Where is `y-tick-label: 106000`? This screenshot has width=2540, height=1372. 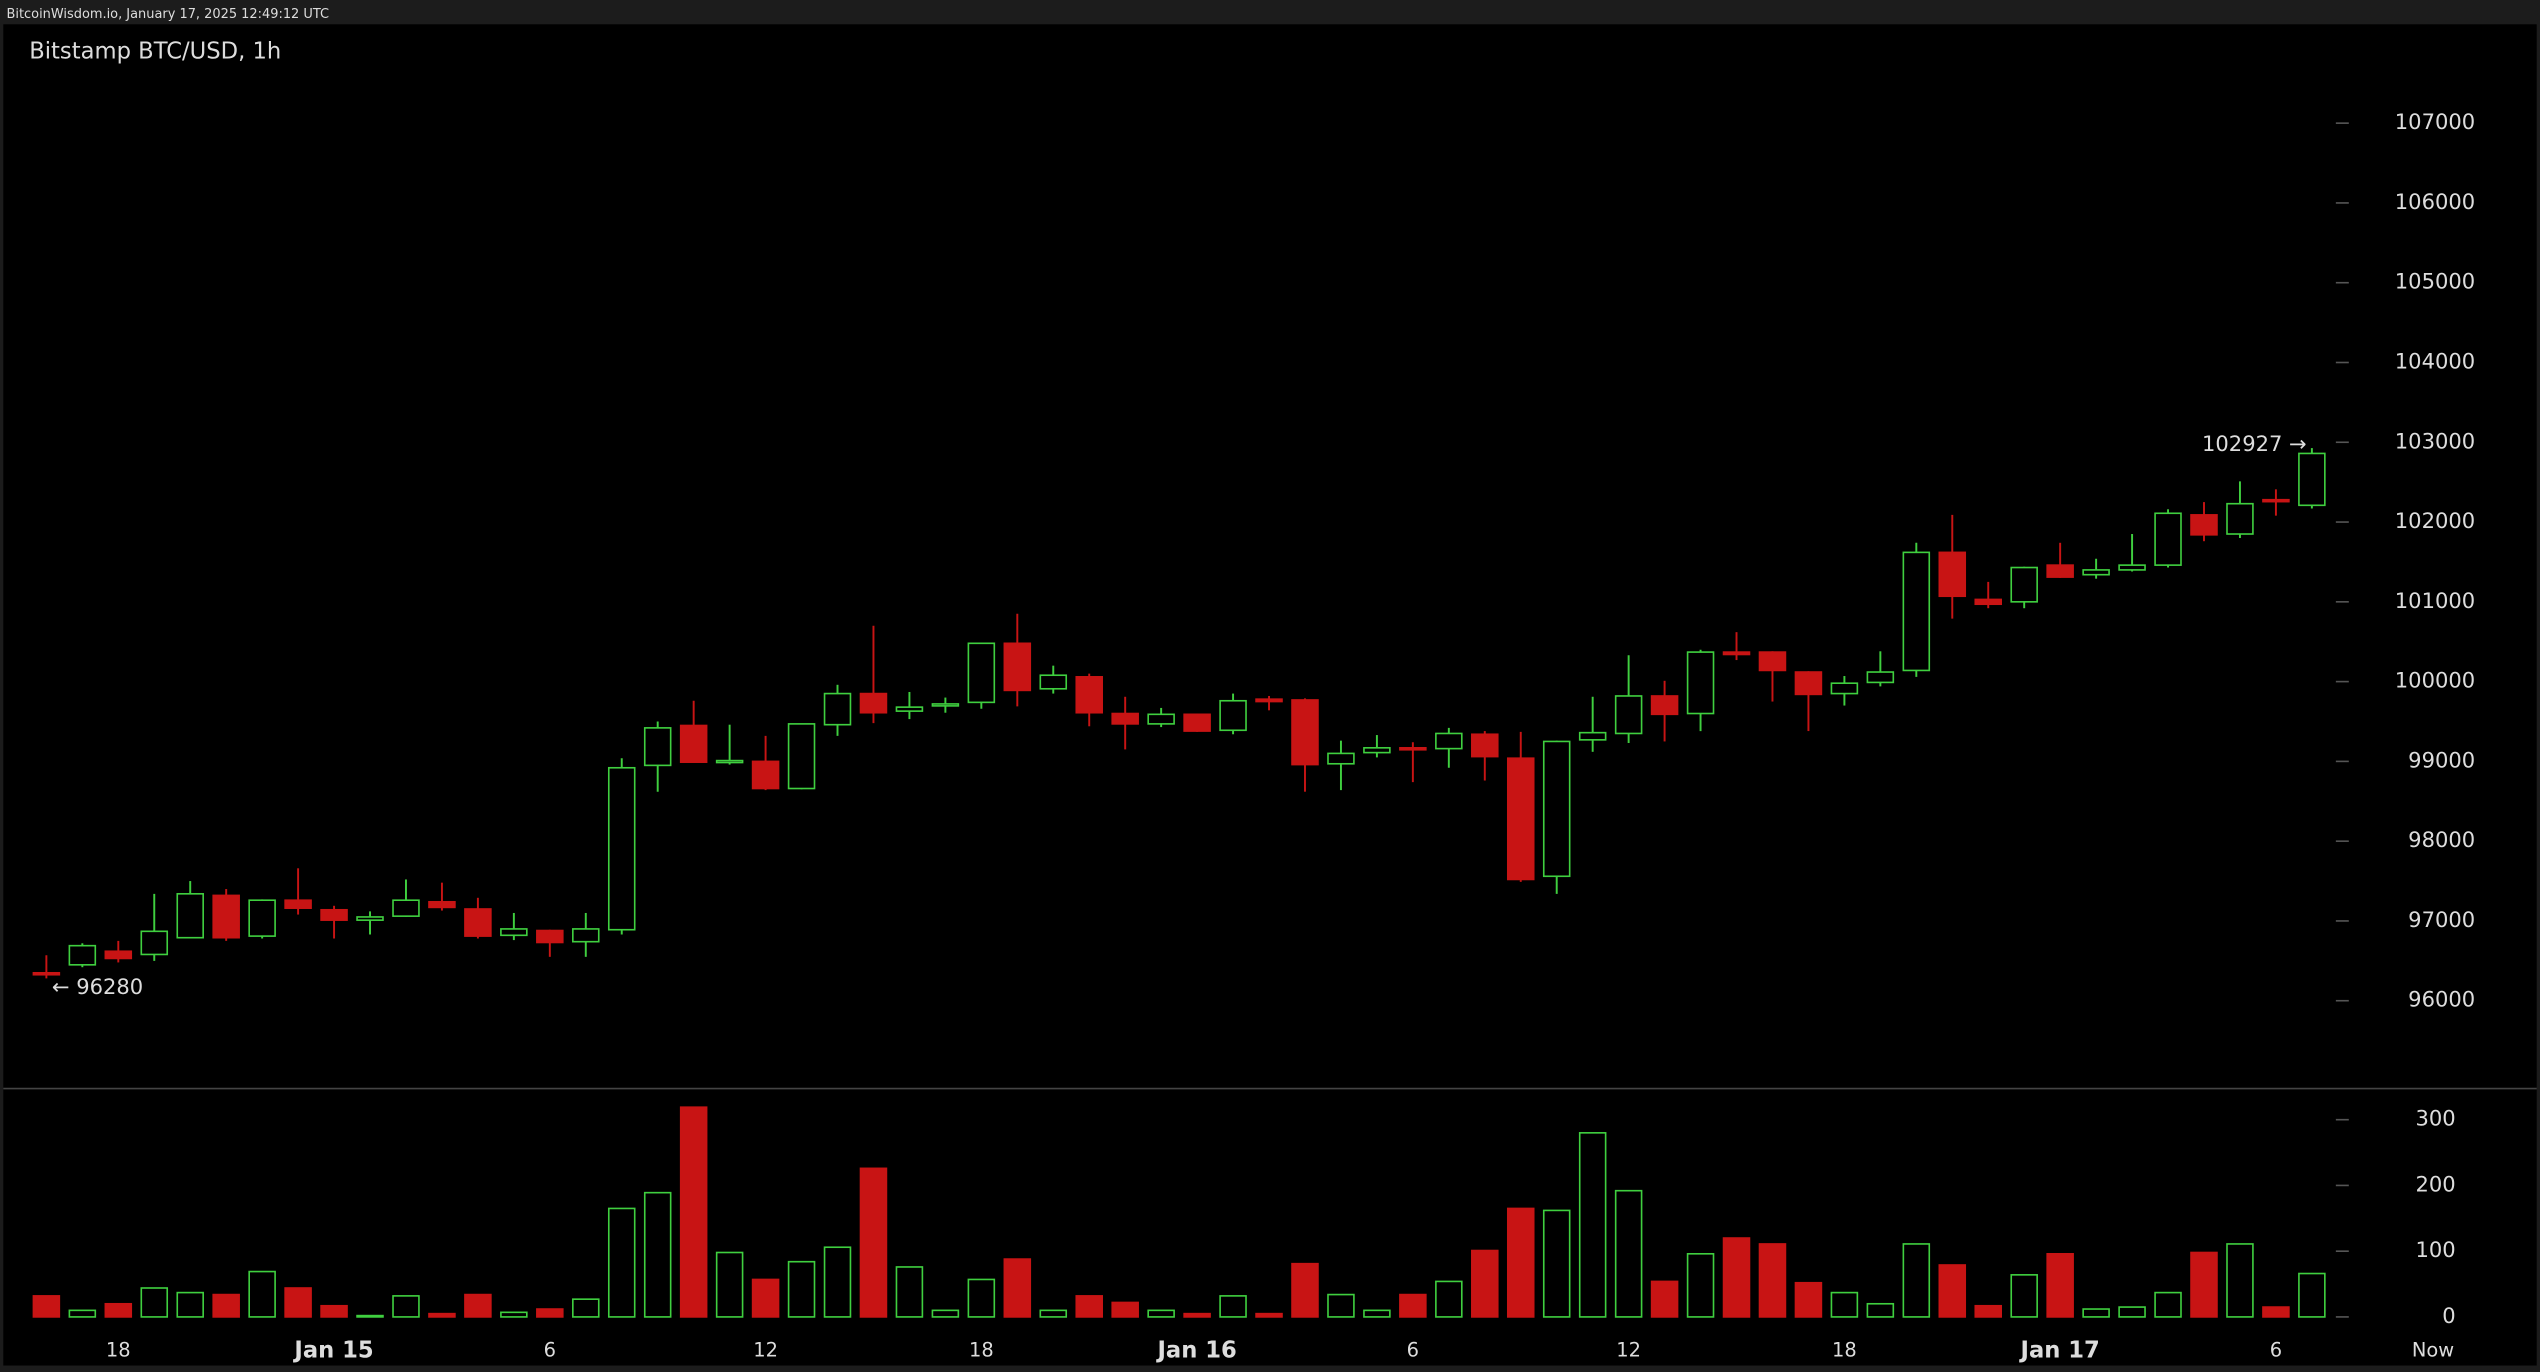
y-tick-label: 106000 is located at coordinates (2435, 201).